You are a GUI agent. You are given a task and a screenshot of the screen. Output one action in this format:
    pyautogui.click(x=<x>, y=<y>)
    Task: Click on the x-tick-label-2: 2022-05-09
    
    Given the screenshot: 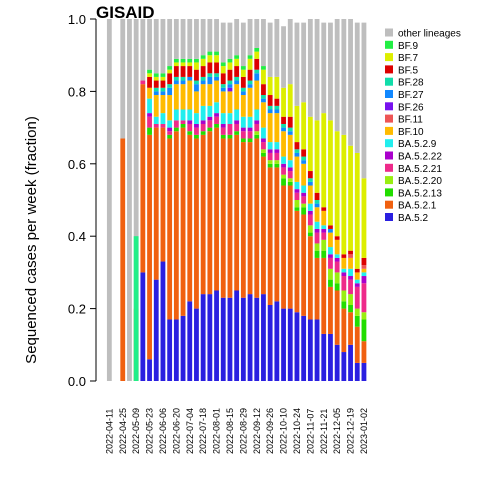 What is the action you would take?
    pyautogui.click(x=136, y=431)
    